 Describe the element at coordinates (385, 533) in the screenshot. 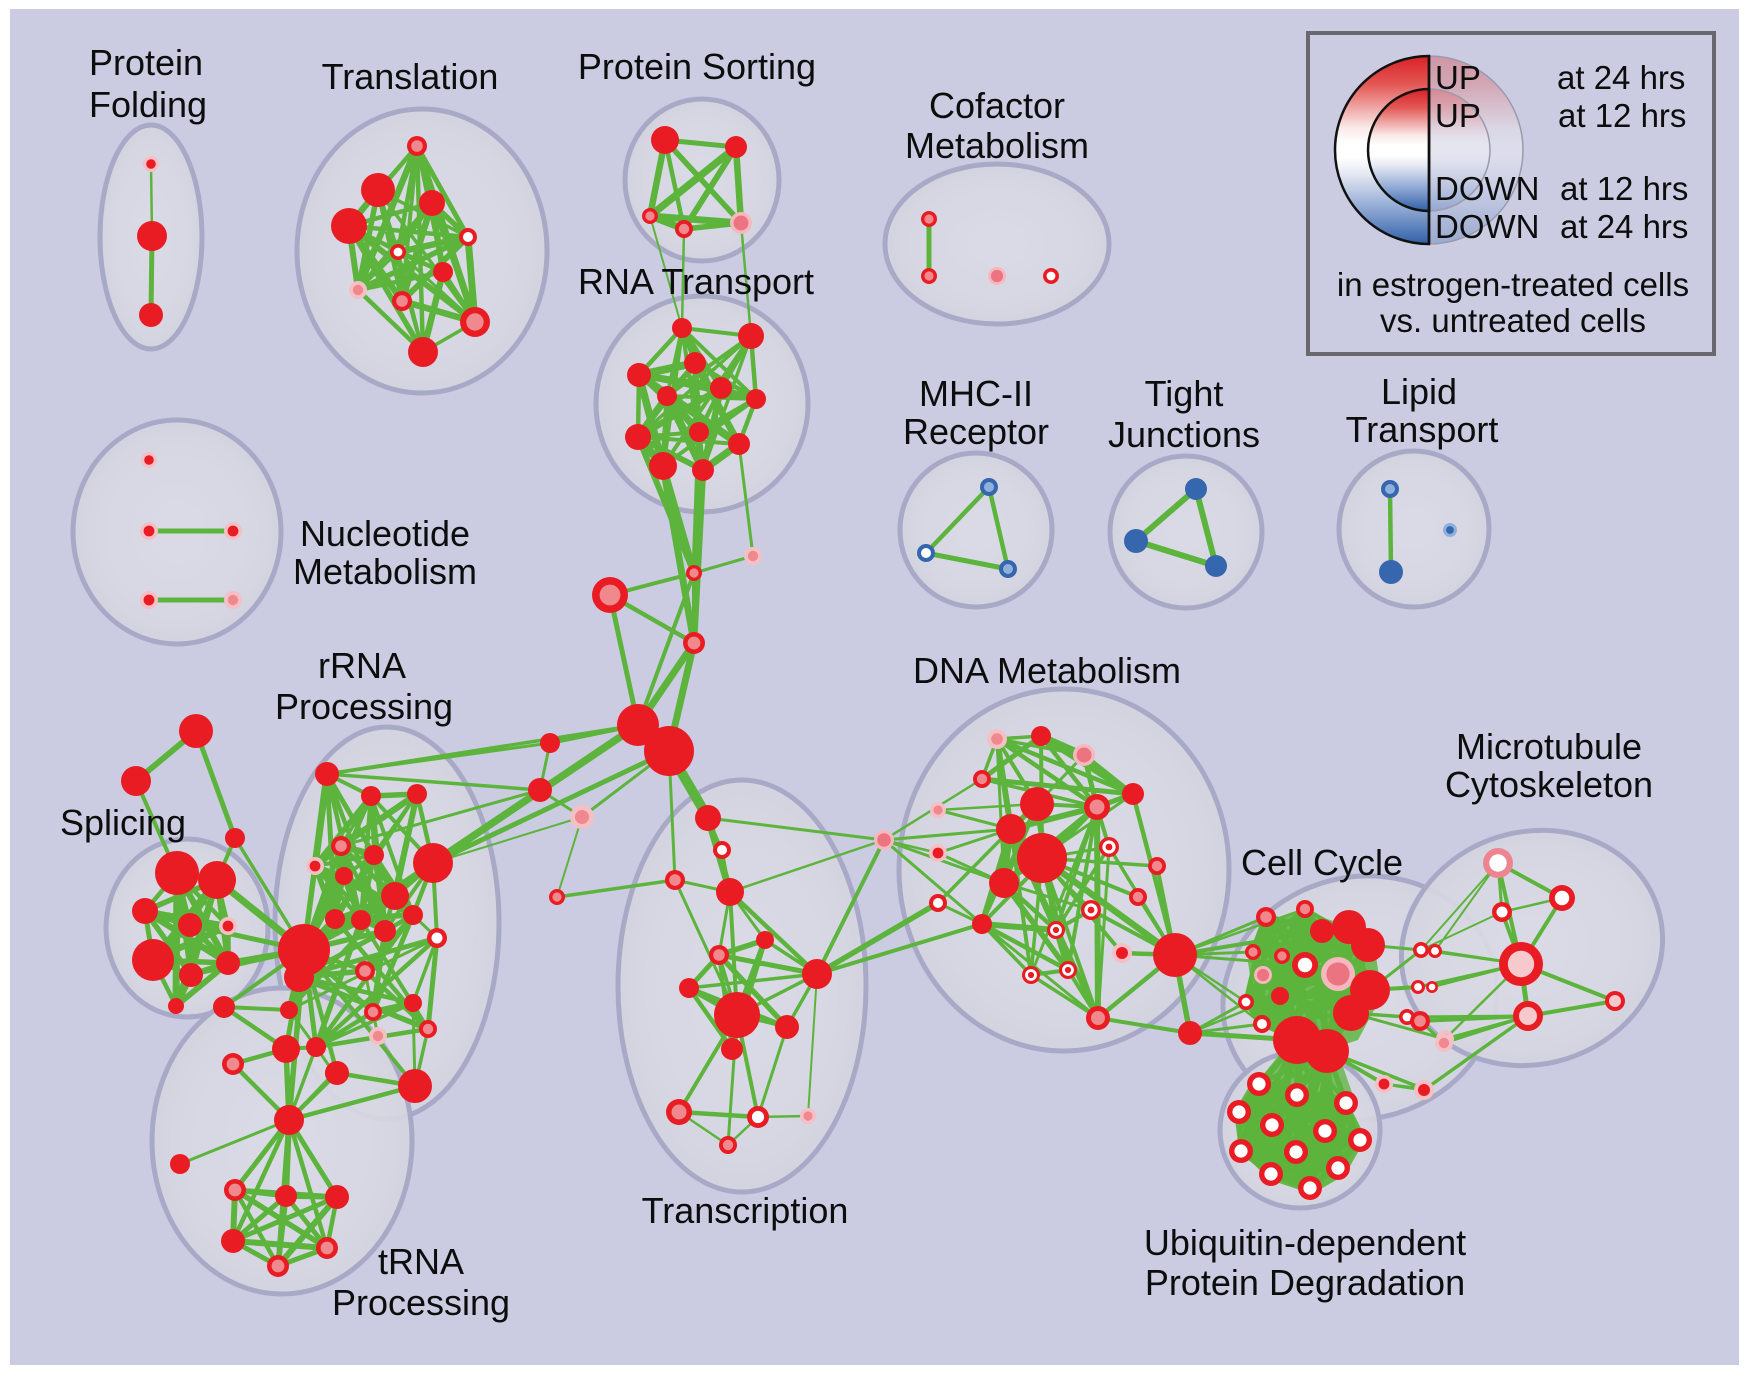

I see `svg-text: Nucleotide` at that location.